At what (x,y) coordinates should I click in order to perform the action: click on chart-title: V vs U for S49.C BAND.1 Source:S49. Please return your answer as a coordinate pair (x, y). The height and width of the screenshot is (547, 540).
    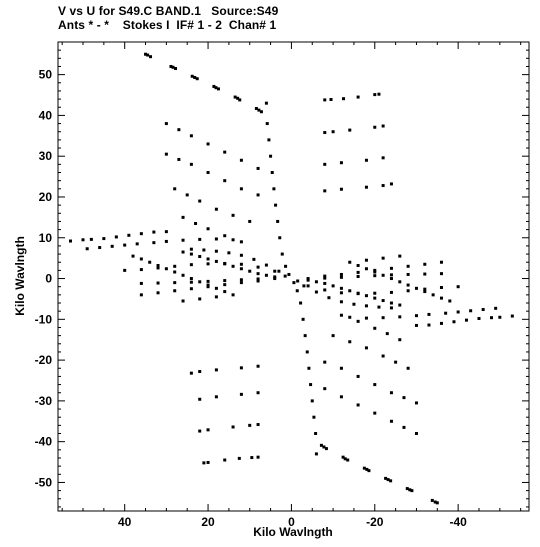
    Looking at the image, I should click on (168, 11).